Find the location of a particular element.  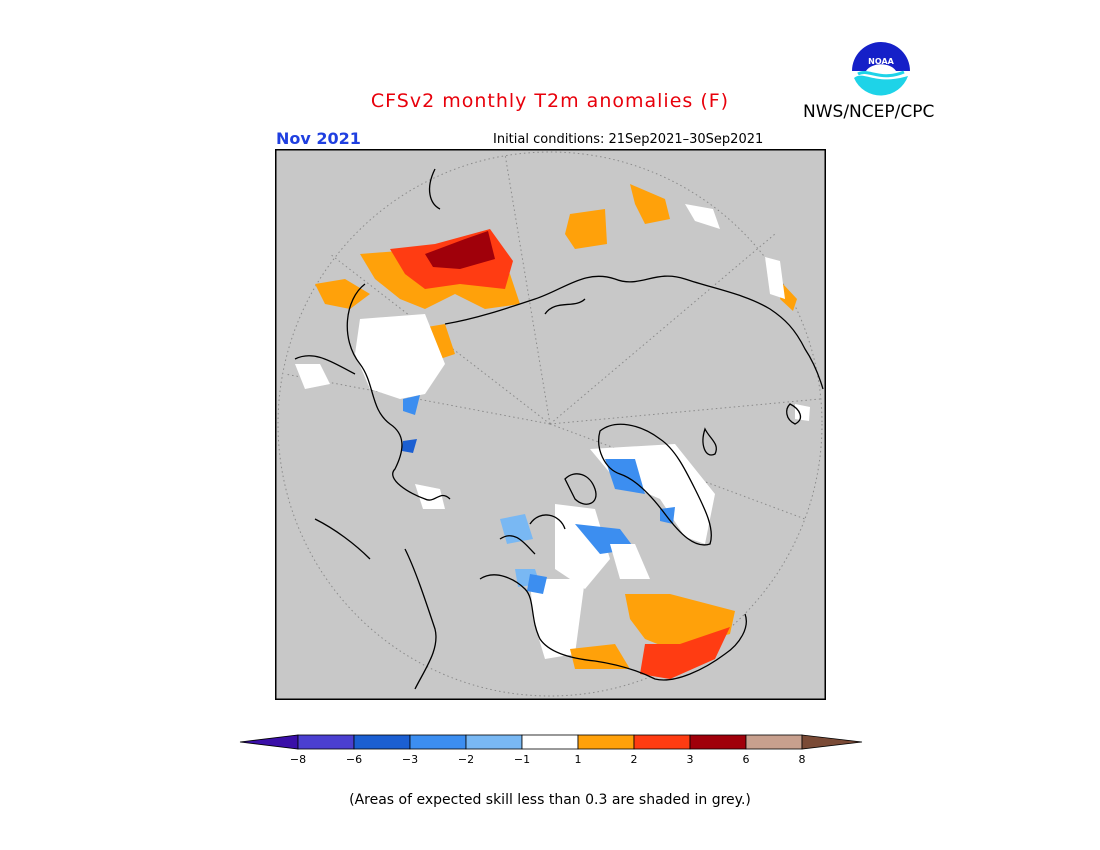

warm-region-siberia is located at coordinates (681, 247).